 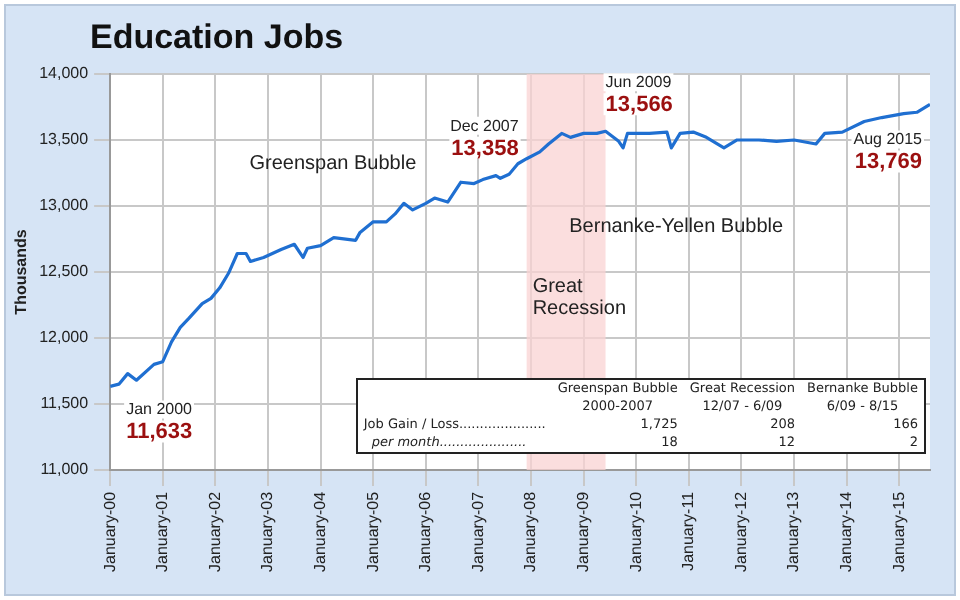 What do you see at coordinates (162, 531) in the screenshot?
I see `x-tick-label: January-01` at bounding box center [162, 531].